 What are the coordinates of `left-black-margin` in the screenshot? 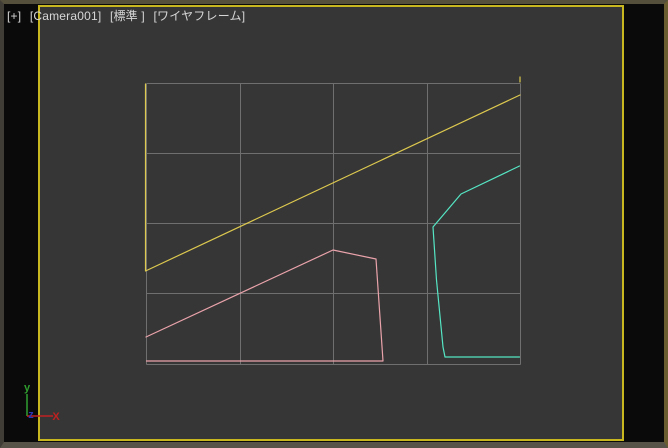 It's located at (21, 223).